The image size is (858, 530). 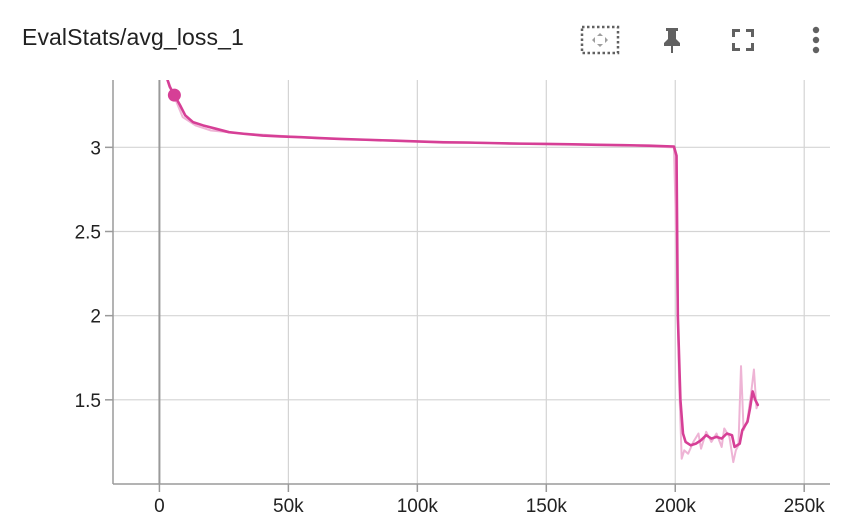 I want to click on pin-button, so click(x=672, y=40).